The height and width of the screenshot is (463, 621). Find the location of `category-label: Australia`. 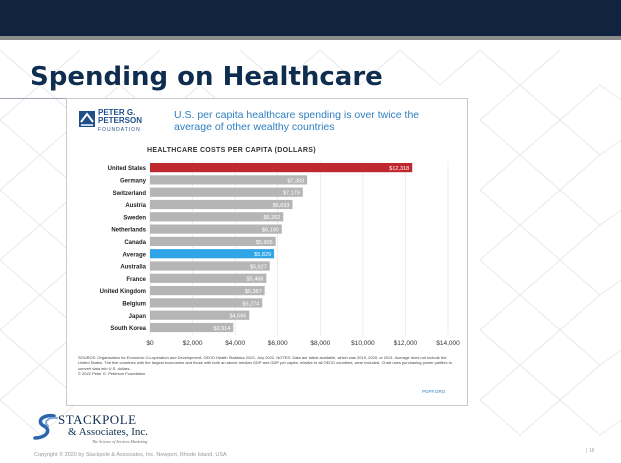

category-label: Australia is located at coordinates (133, 268).